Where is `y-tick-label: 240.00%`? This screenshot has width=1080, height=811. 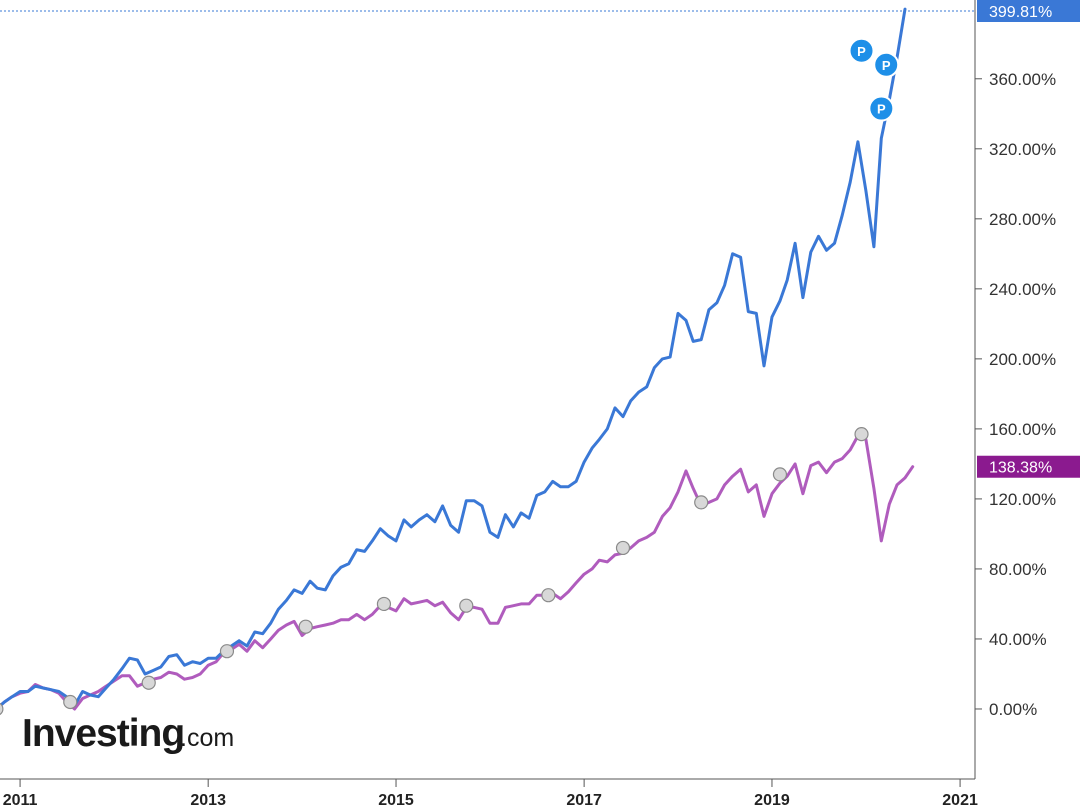 y-tick-label: 240.00% is located at coordinates (1022, 289).